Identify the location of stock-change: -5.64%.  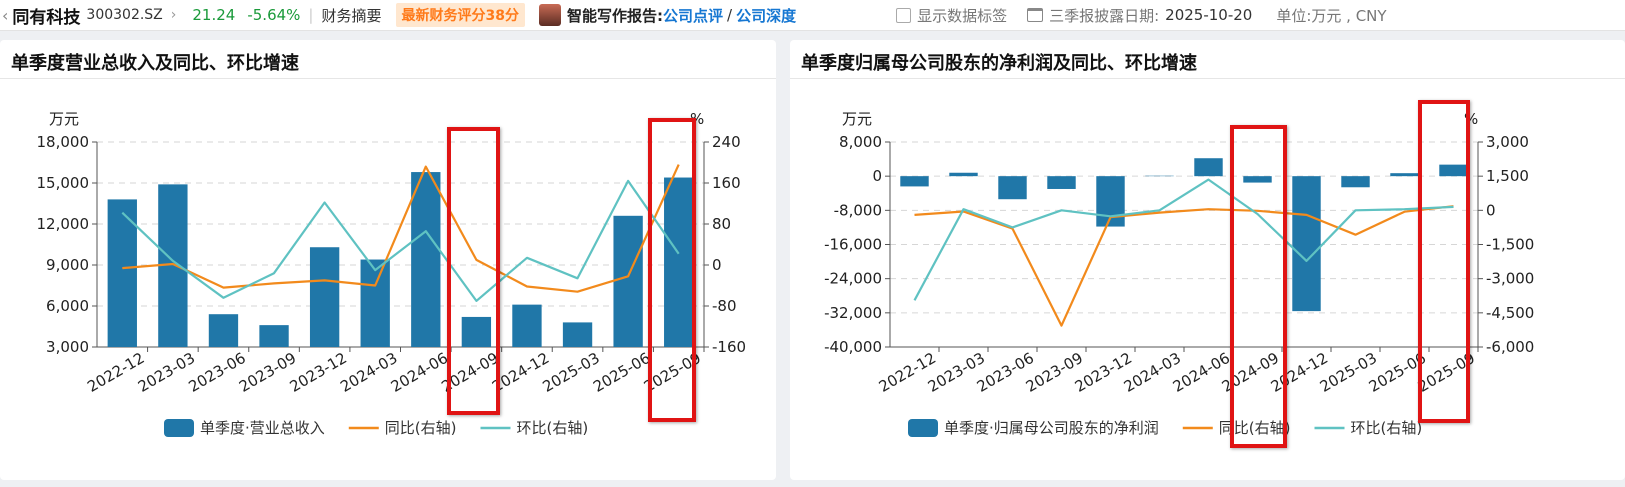
(274, 15).